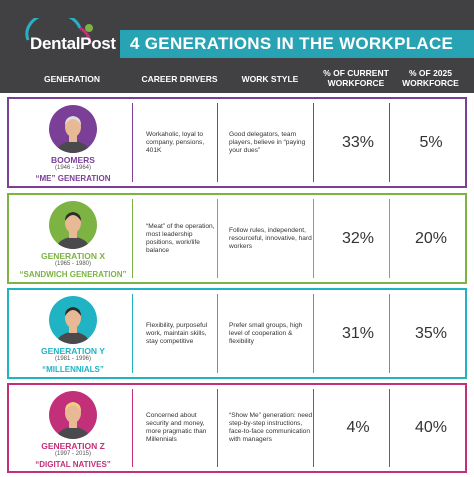 Image resolution: width=474 pixels, height=477 pixels. I want to click on title-banner, so click(297, 44).